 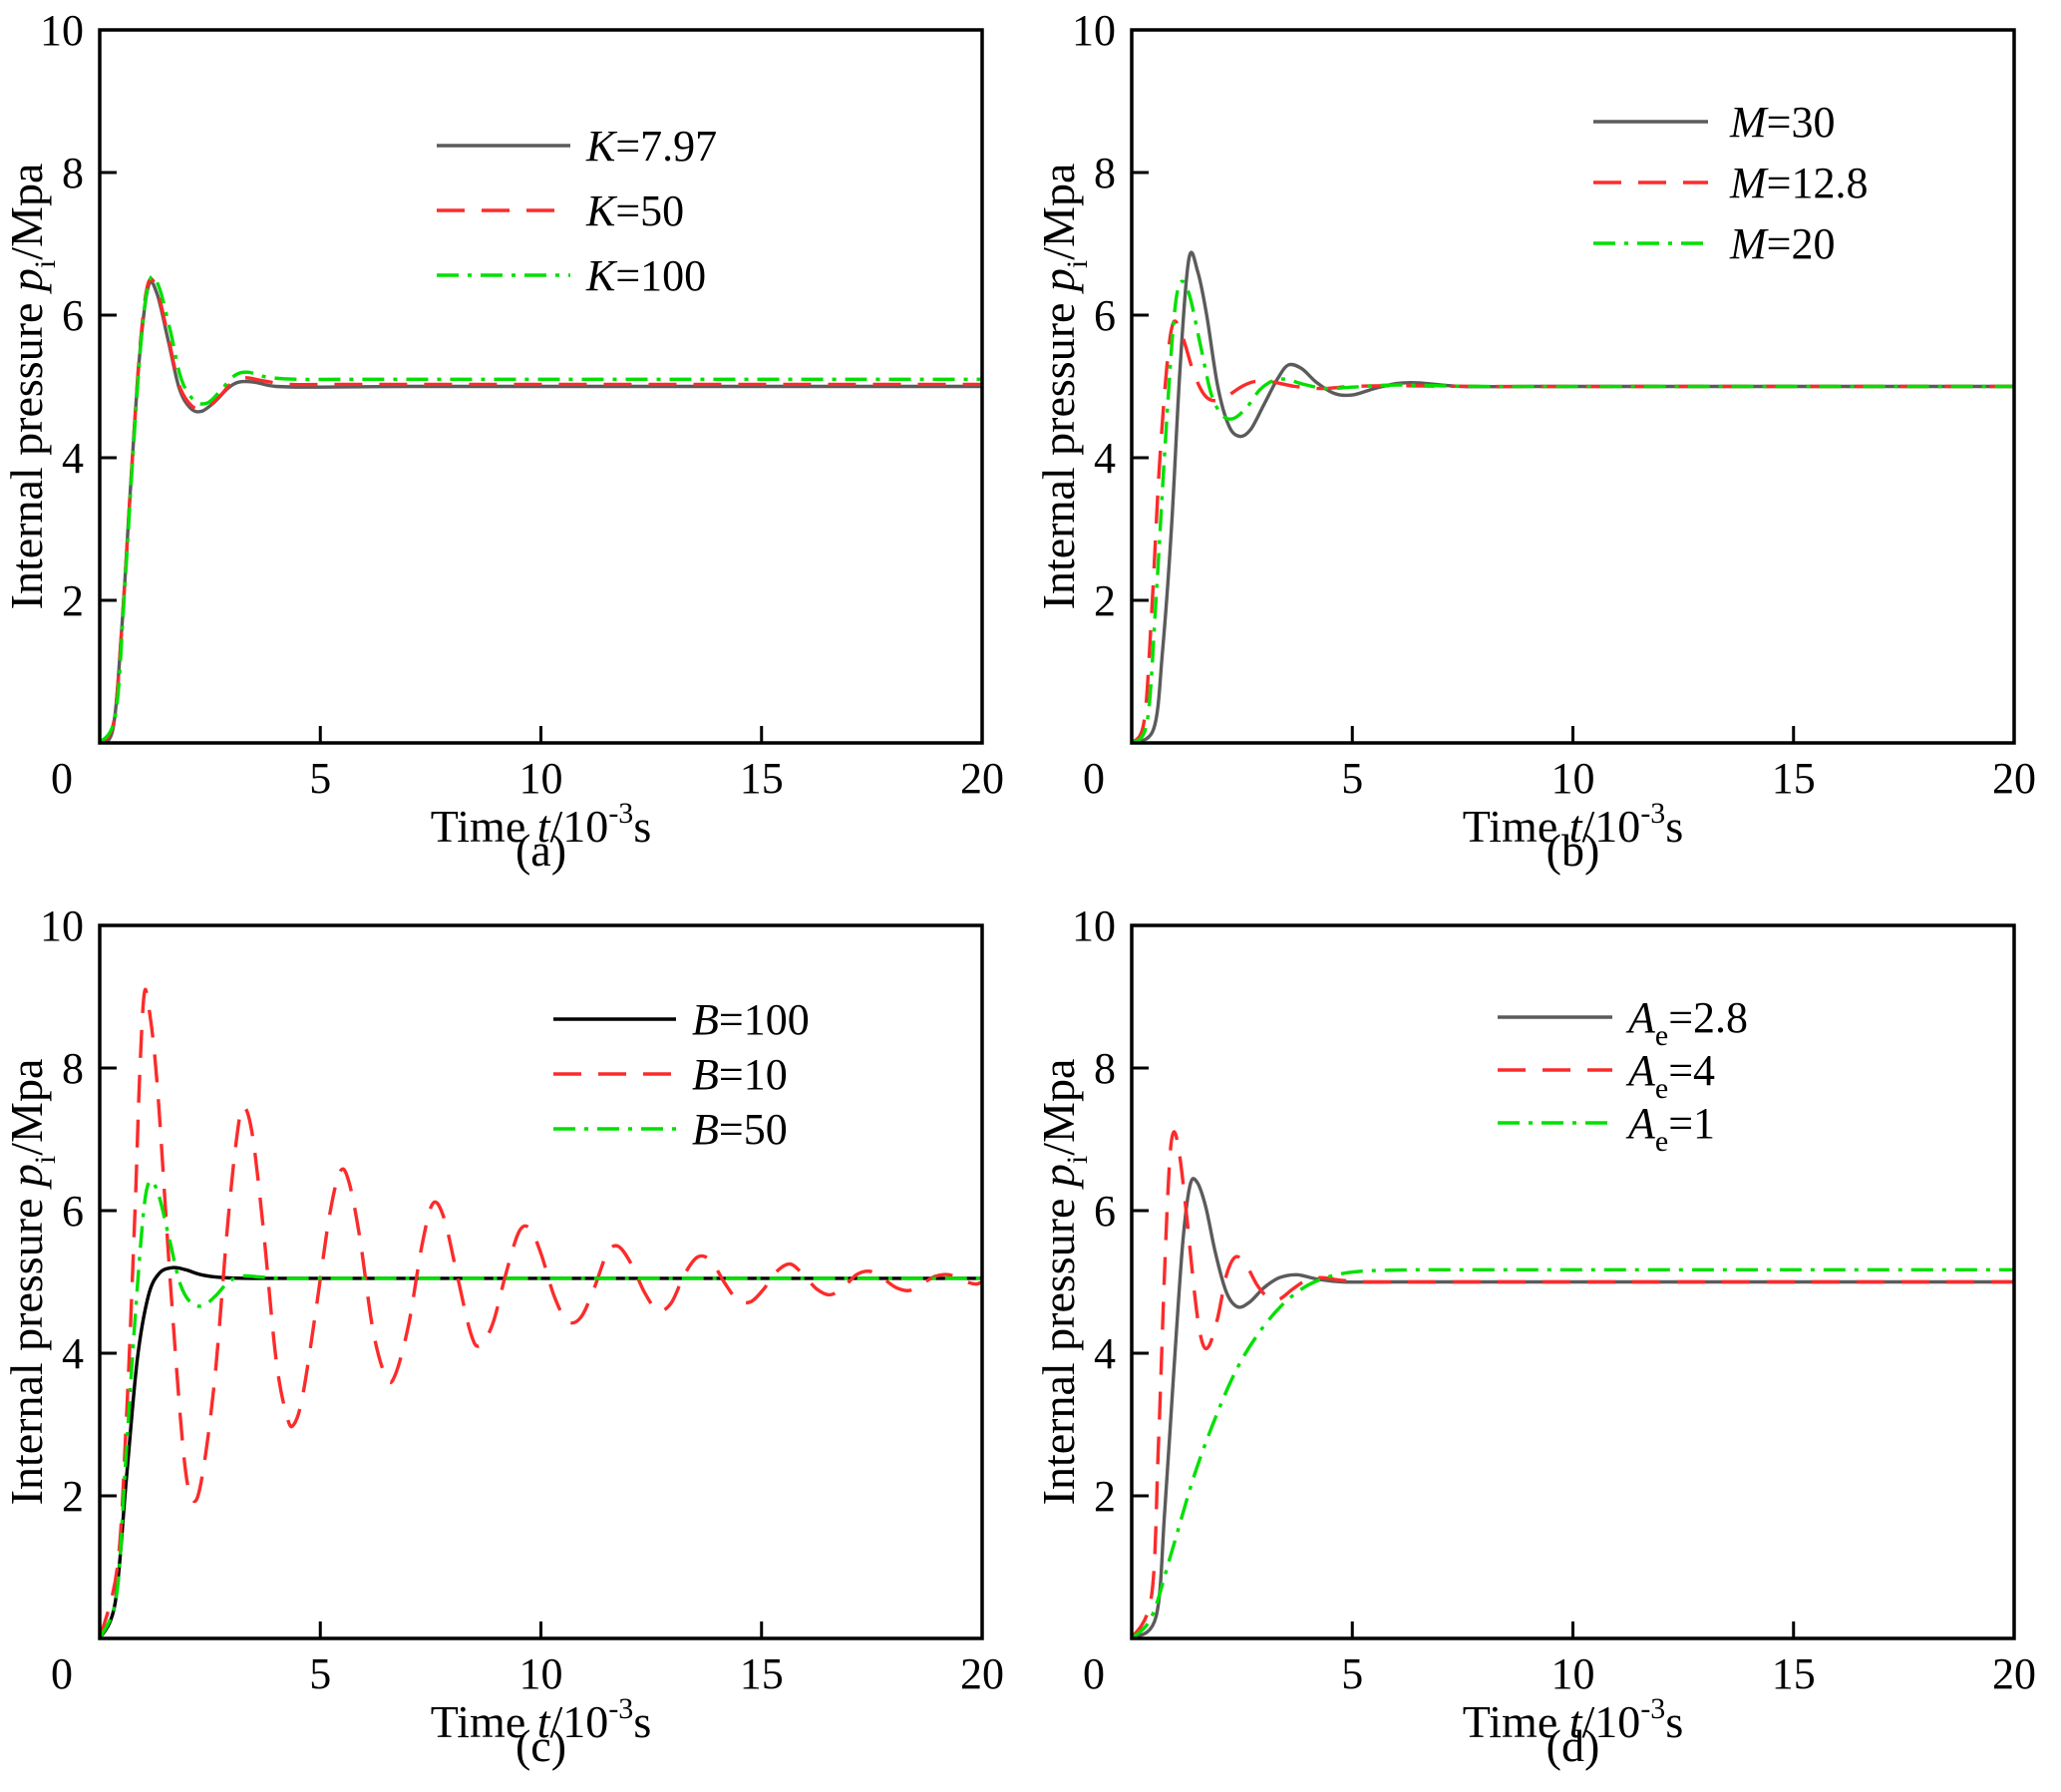 I want to click on legend: K=7.97 K=50 K=100, so click(x=577, y=211).